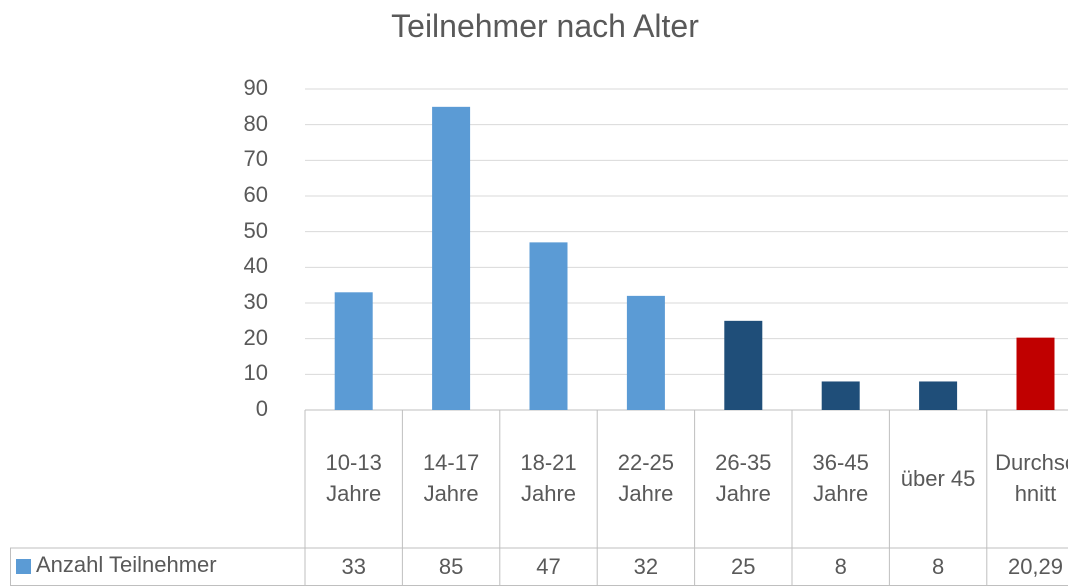 Image resolution: width=1068 pixels, height=586 pixels. Describe the element at coordinates (255, 123) in the screenshot. I see `y-tick-label: 80` at that location.